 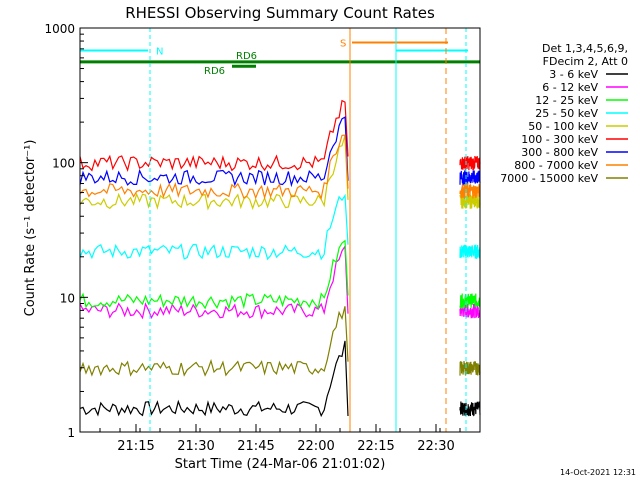 I want to click on legend-entry: 800 - 7000 keV, so click(x=556, y=165).